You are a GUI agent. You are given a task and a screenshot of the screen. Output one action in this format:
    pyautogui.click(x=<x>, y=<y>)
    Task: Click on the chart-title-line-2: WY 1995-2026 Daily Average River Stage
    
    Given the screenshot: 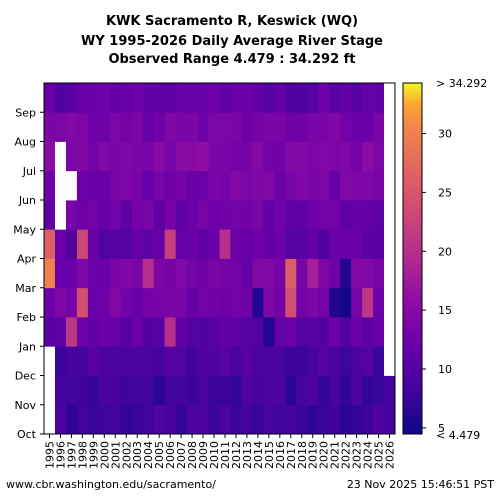 What is the action you would take?
    pyautogui.click(x=232, y=41)
    